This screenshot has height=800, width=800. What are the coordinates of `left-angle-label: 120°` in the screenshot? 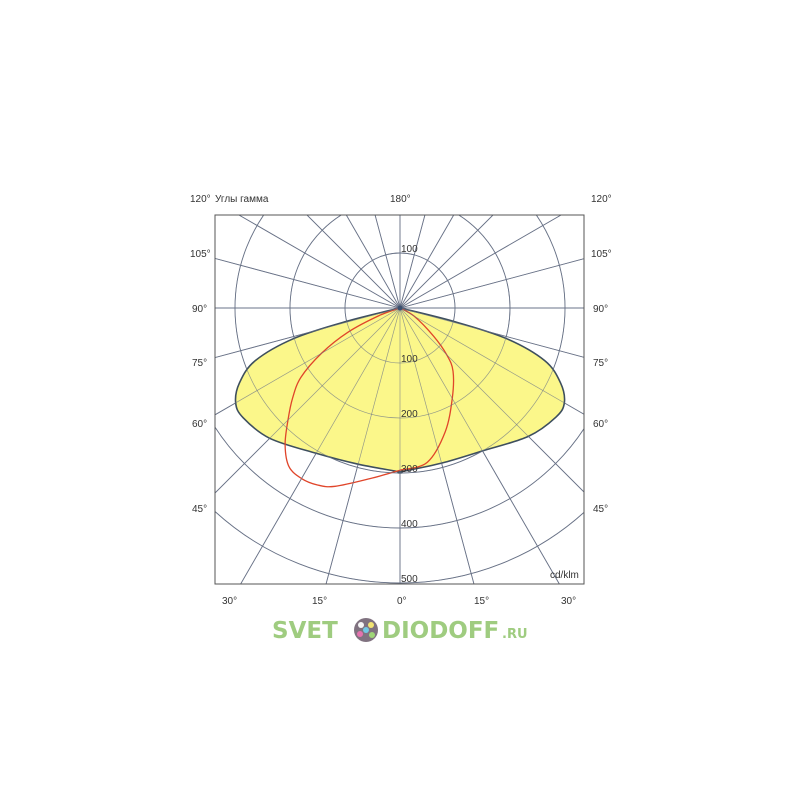 It's located at (200, 199).